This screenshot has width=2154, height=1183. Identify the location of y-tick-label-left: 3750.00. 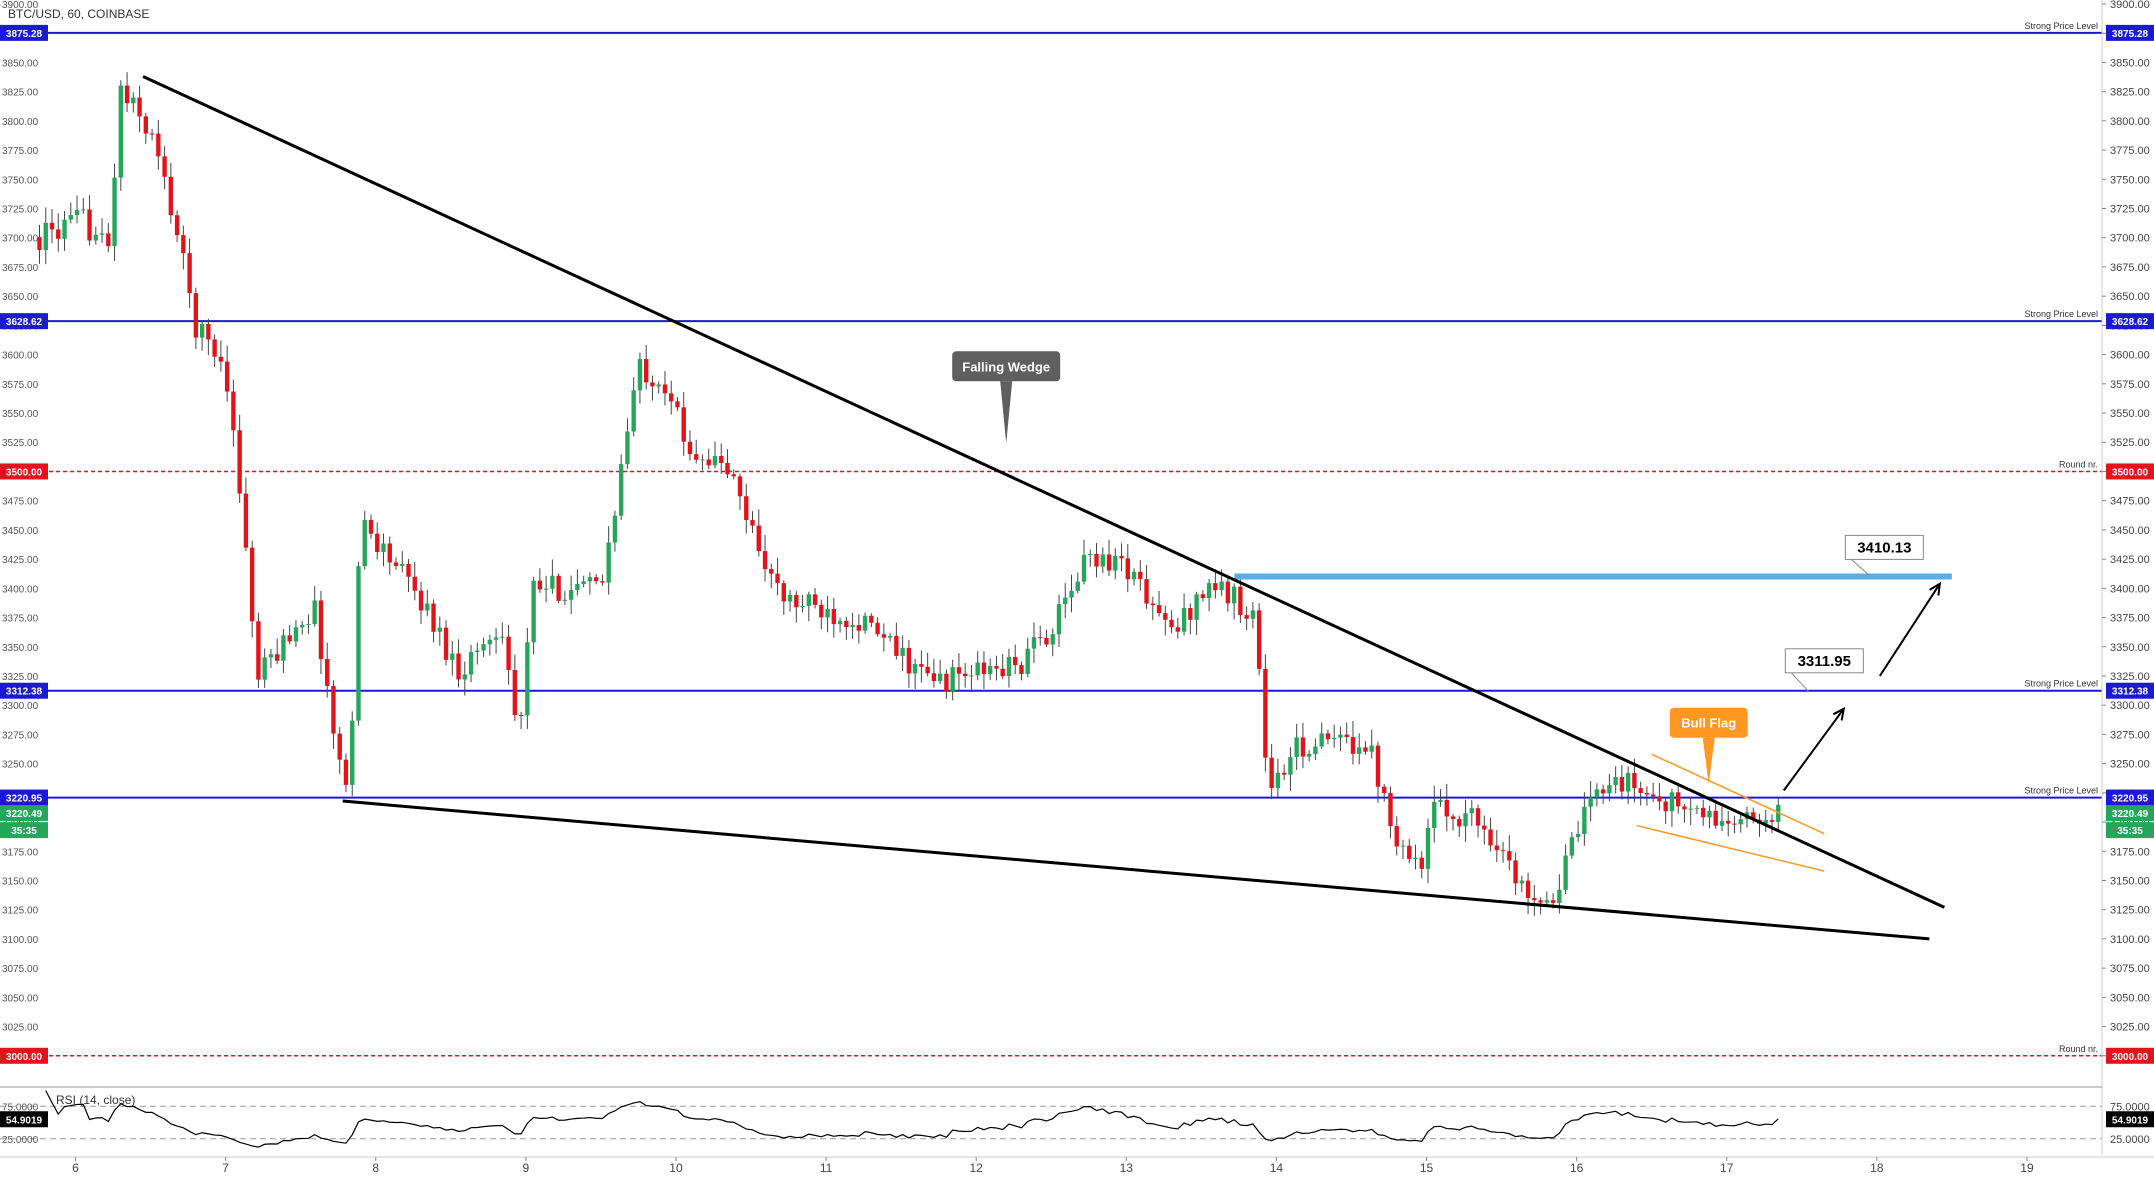
(20, 180).